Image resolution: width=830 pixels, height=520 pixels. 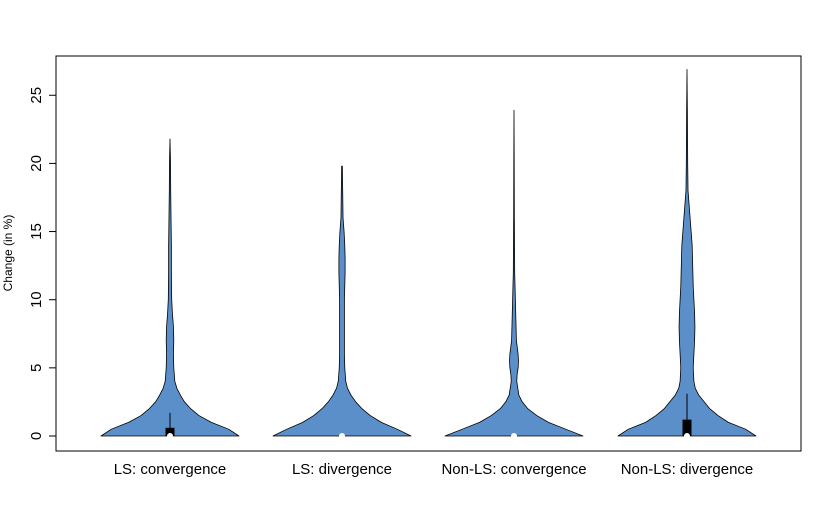 I want to click on x-category-label: LS: convergence, so click(x=170, y=469).